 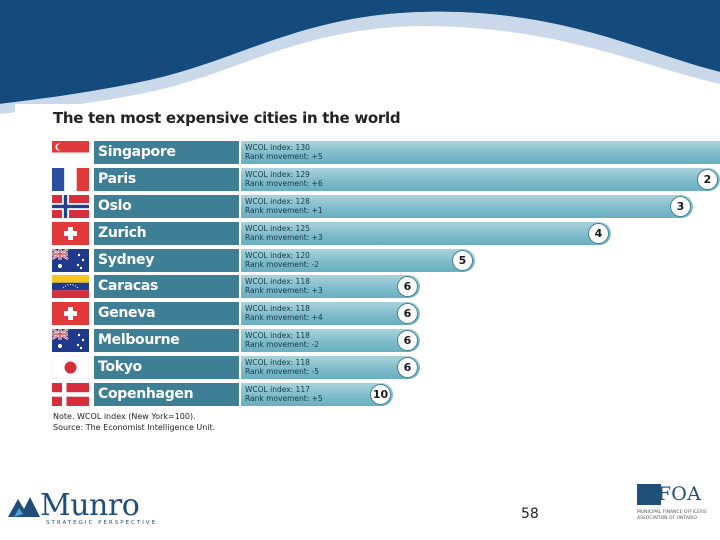 What do you see at coordinates (166, 287) in the screenshot?
I see `city-label: Caracas` at bounding box center [166, 287].